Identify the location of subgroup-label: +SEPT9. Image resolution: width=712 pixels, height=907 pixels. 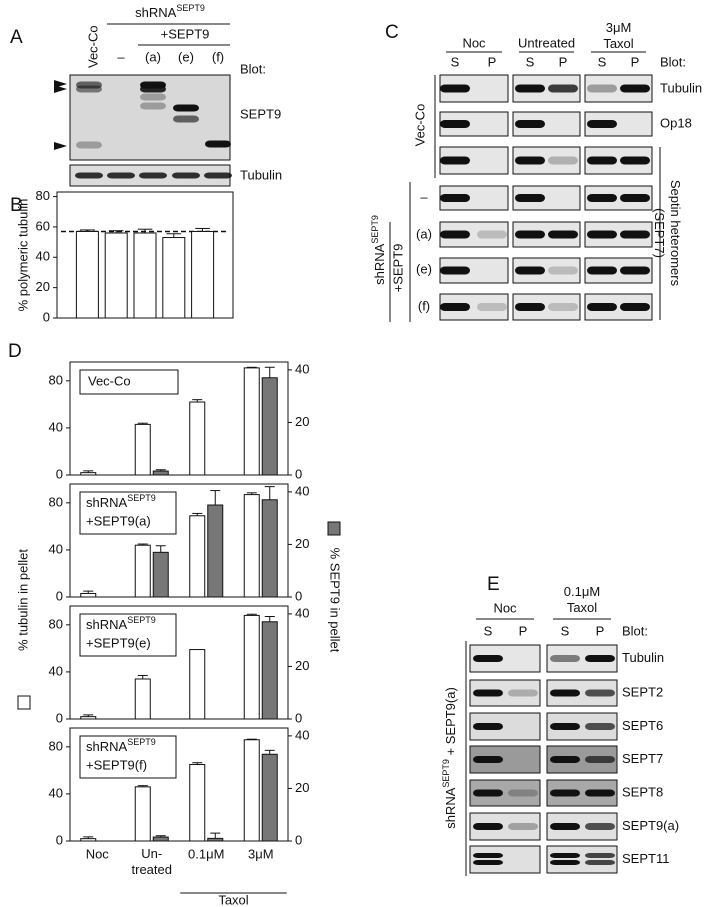
(185, 33).